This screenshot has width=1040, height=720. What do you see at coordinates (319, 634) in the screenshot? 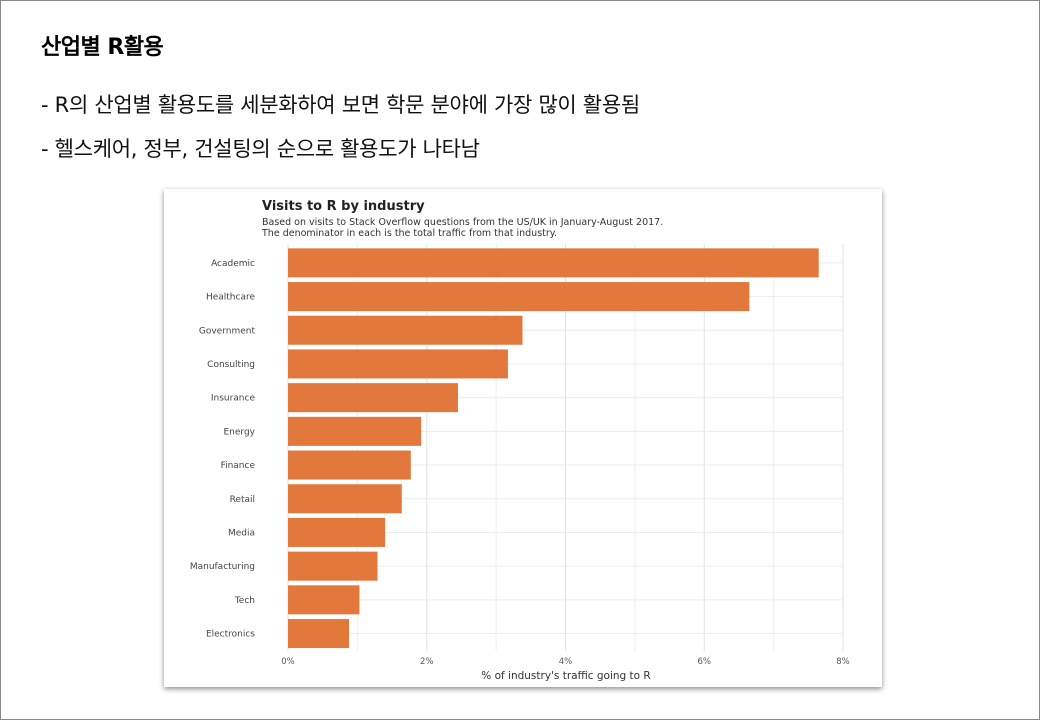
I see `bar-electronics` at bounding box center [319, 634].